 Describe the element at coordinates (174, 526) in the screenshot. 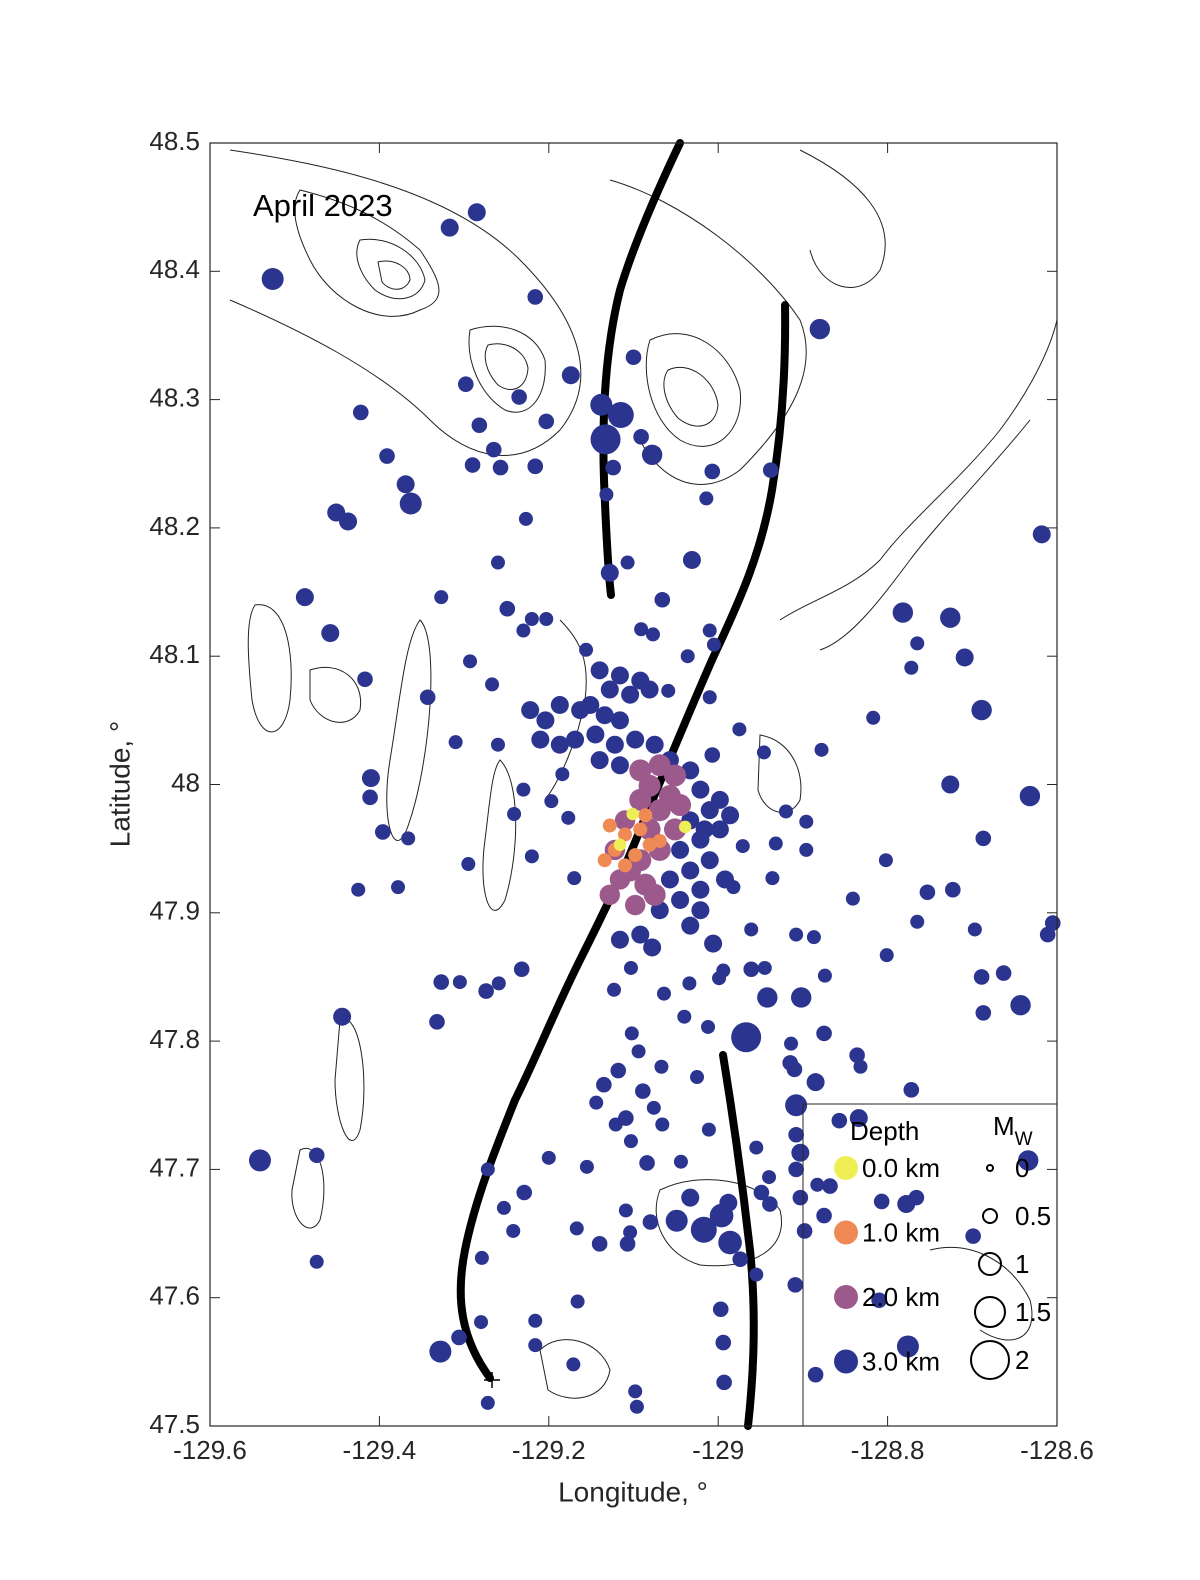

I see `y-tick-label: 48.2` at that location.